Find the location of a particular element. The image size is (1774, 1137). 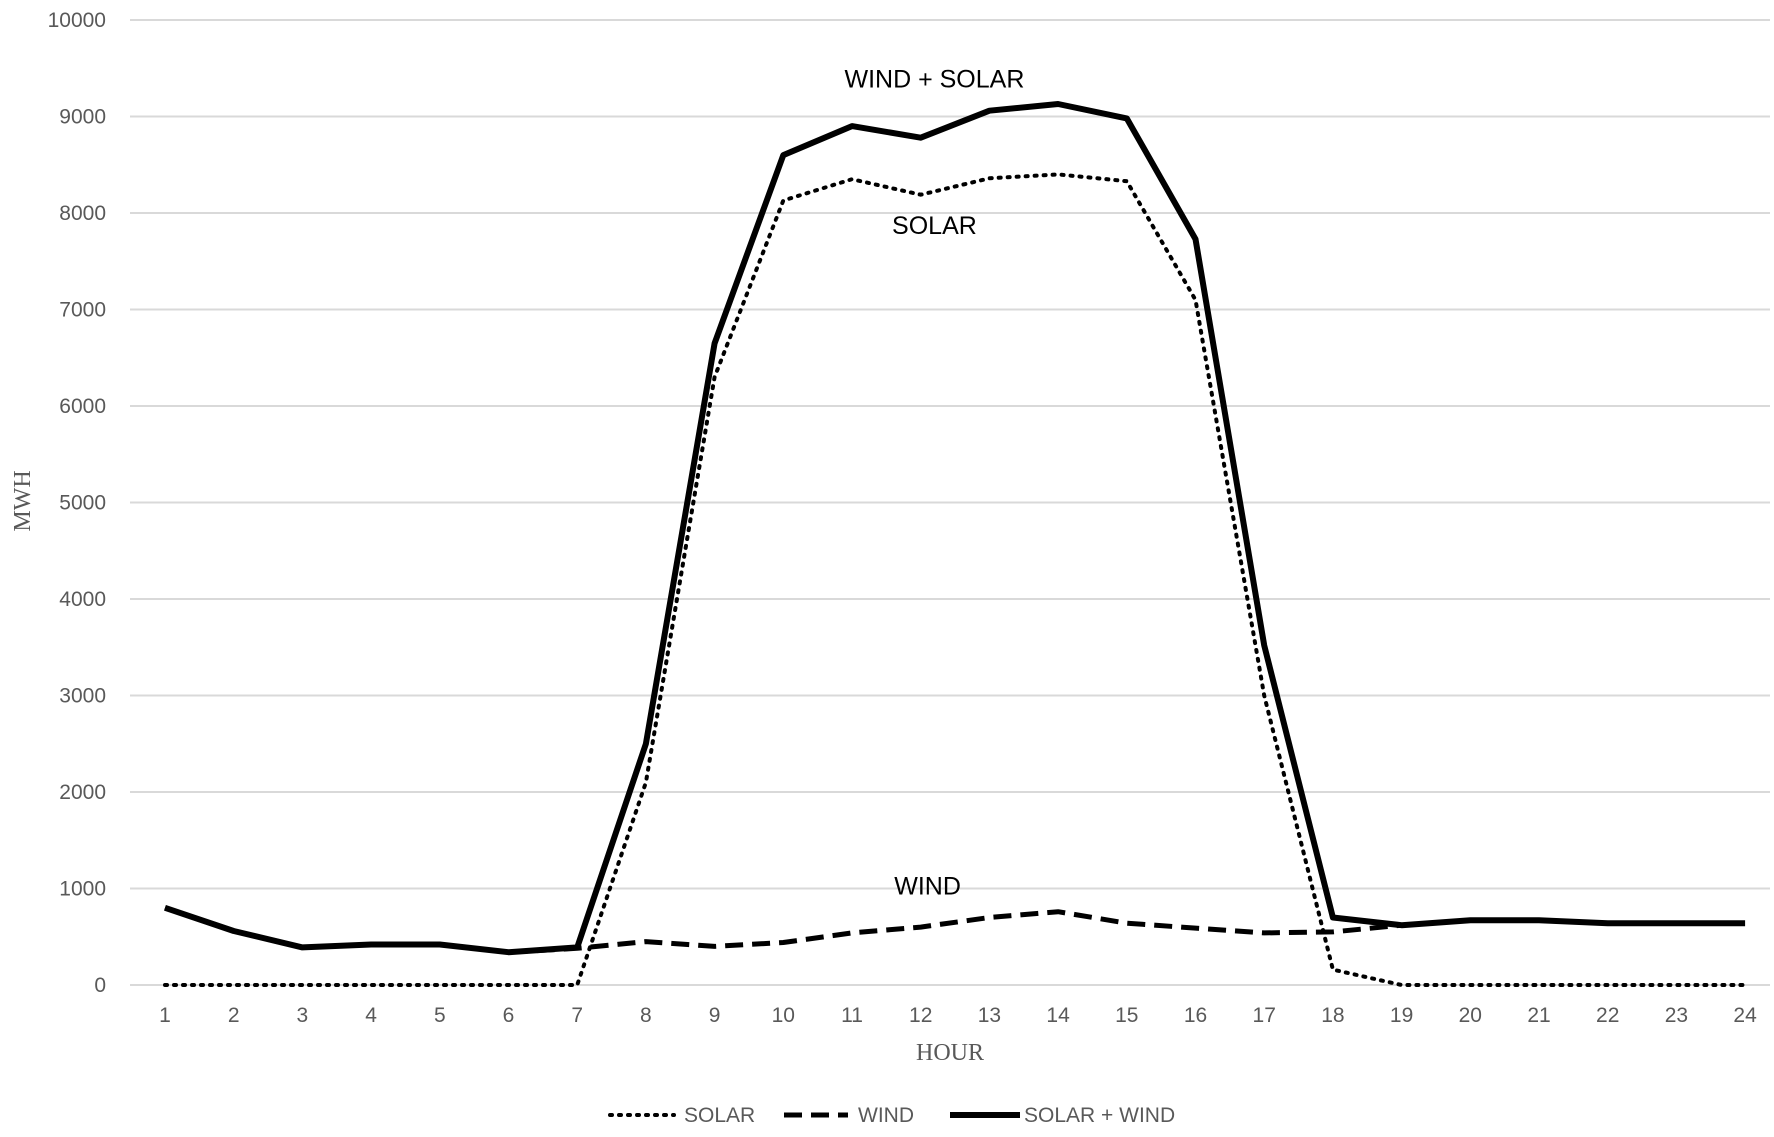

y-tick-label: 7000 is located at coordinates (82, 310).